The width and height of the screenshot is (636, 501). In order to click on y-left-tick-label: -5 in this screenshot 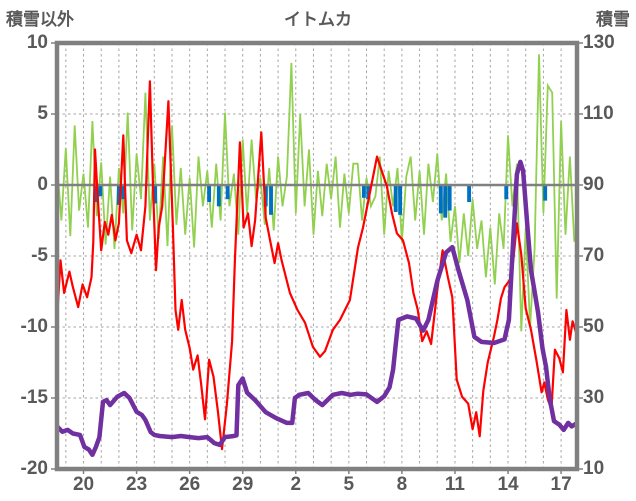, I will do `click(39, 255)`.